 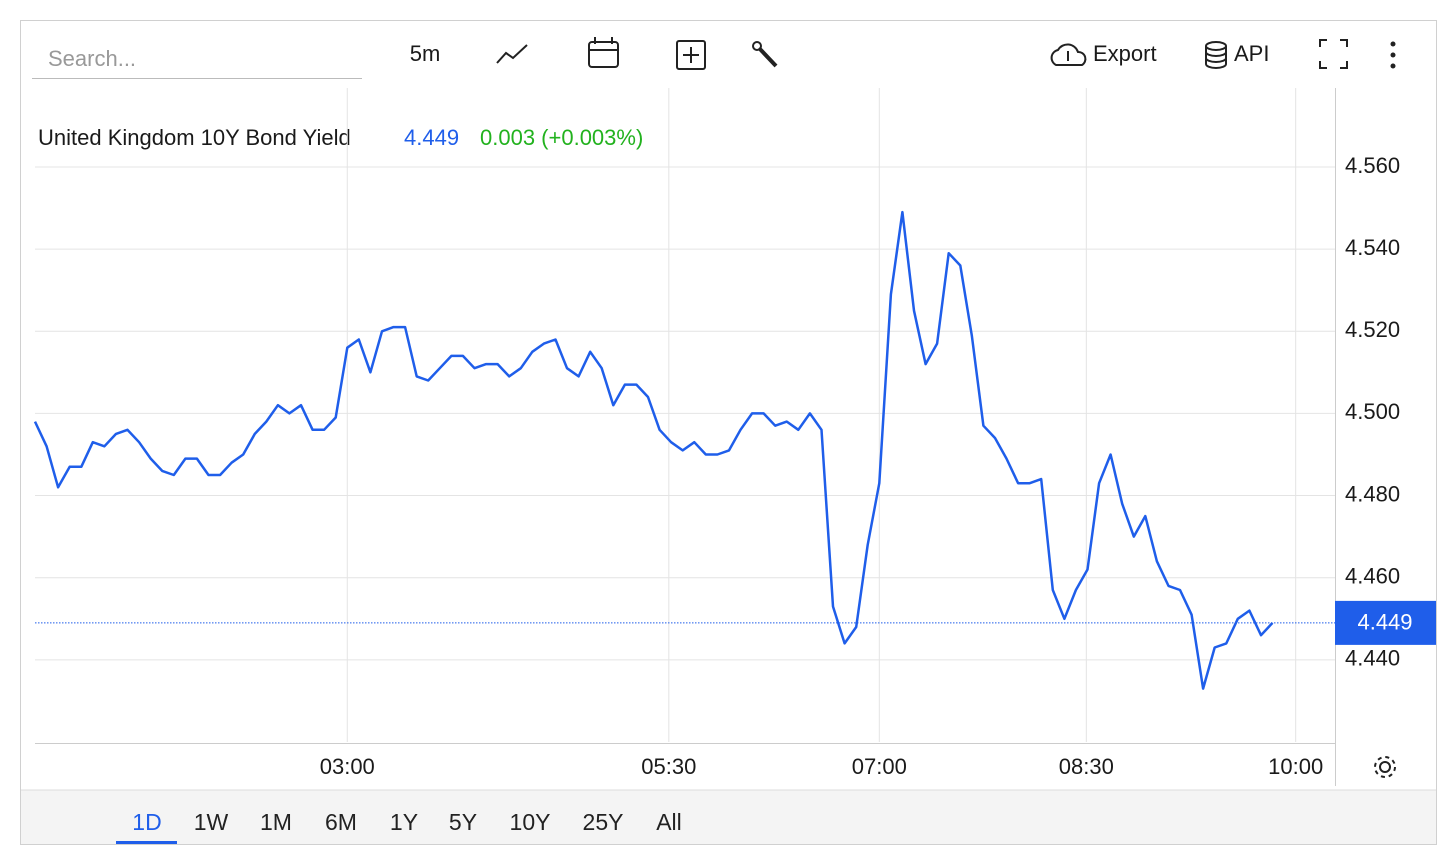 I want to click on range-button: 25Y, so click(x=603, y=822).